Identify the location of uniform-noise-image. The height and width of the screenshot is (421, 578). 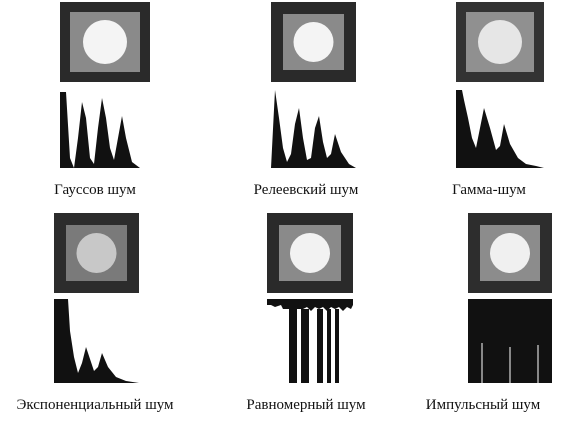
(310, 253).